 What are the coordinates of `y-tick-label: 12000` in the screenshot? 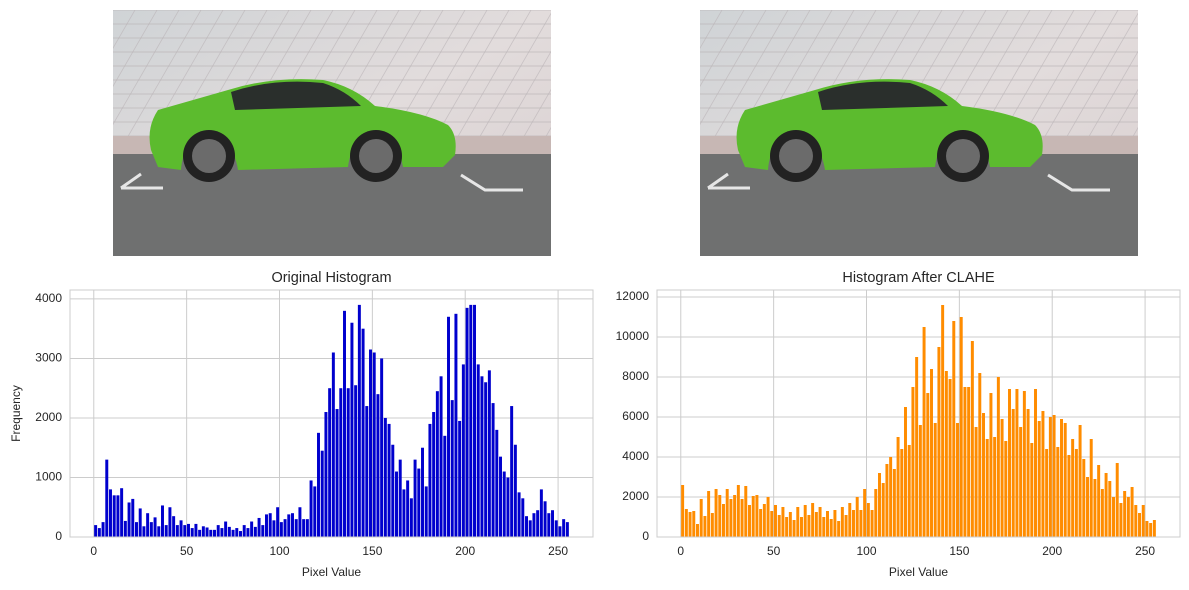 It's located at (633, 296).